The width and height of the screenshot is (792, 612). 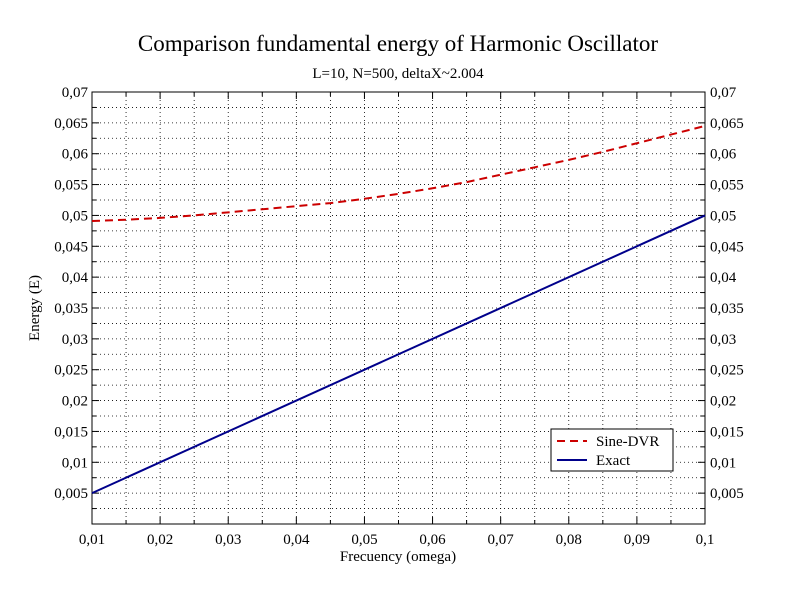 What do you see at coordinates (296, 540) in the screenshot?
I see `x-tick-label: 0,04` at bounding box center [296, 540].